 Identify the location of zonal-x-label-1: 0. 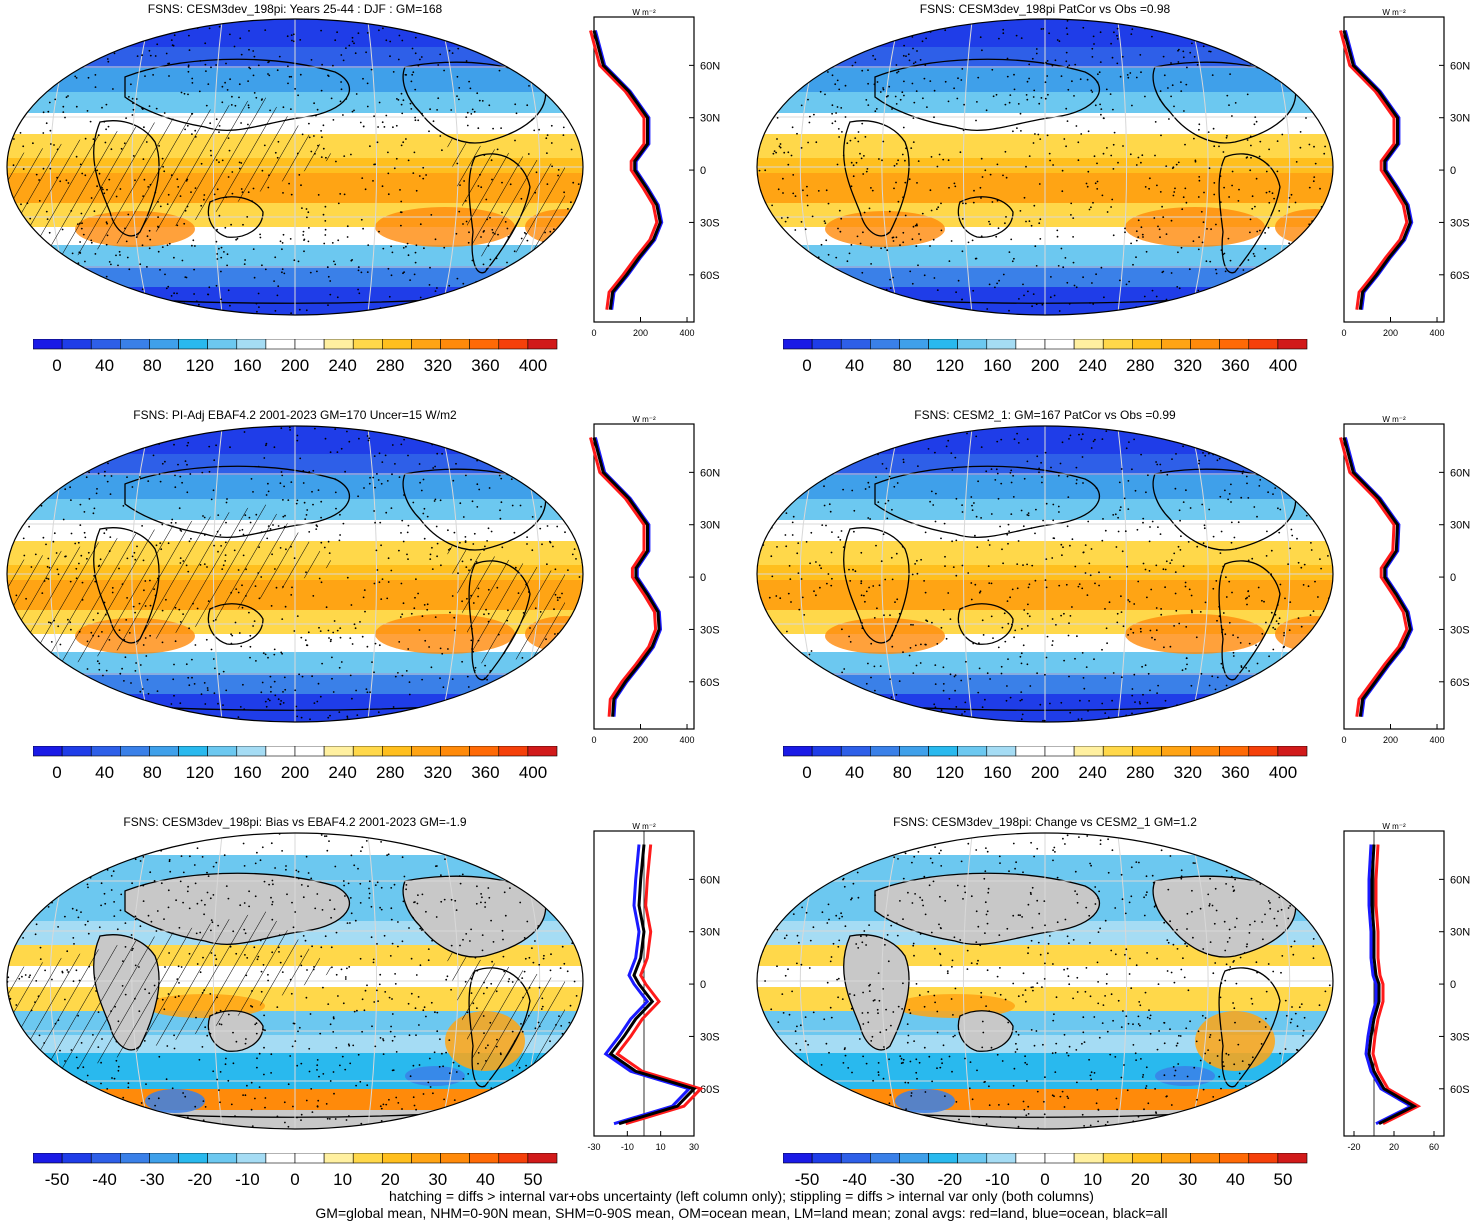
(1343, 333).